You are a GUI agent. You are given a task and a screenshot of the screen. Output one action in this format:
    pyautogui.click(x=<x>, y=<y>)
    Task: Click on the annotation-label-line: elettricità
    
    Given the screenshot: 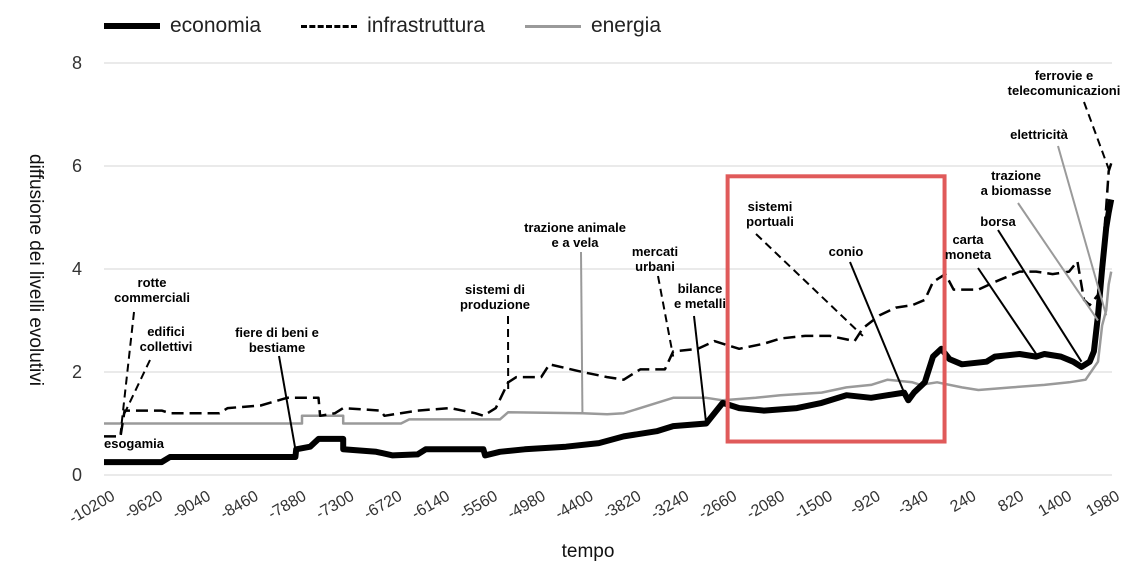 What is the action you would take?
    pyautogui.click(x=1039, y=134)
    